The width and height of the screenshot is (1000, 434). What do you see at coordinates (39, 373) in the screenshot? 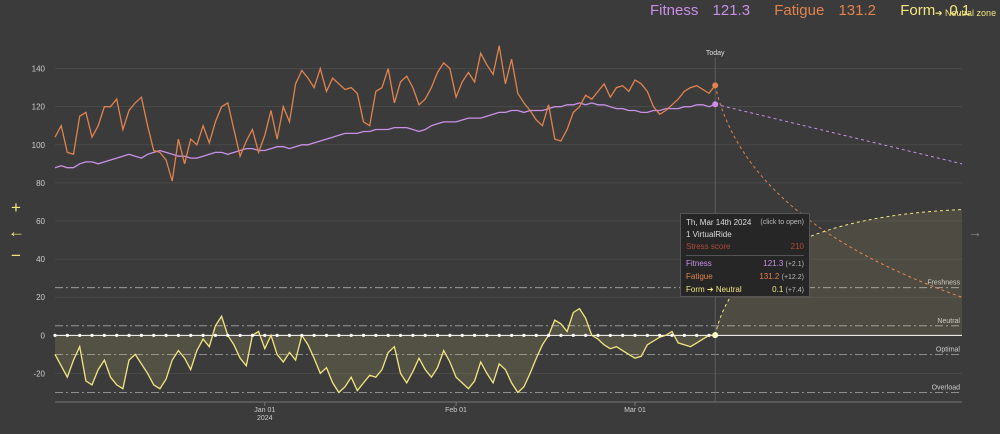
I see `y-tick-label: -20` at bounding box center [39, 373].